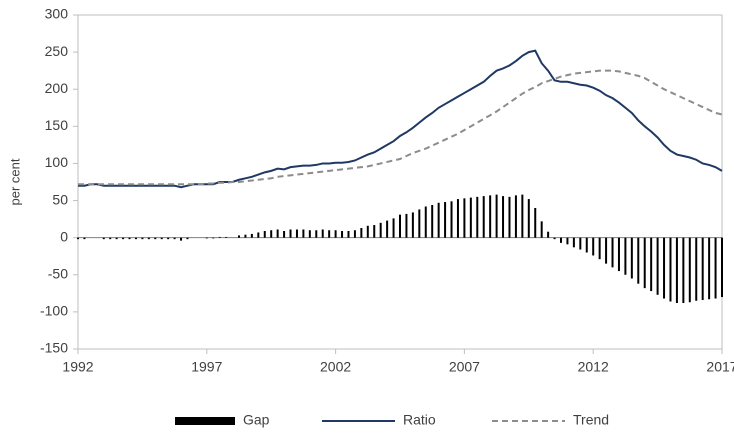  What do you see at coordinates (77, 367) in the screenshot?
I see `x-tick-label: 1992` at bounding box center [77, 367].